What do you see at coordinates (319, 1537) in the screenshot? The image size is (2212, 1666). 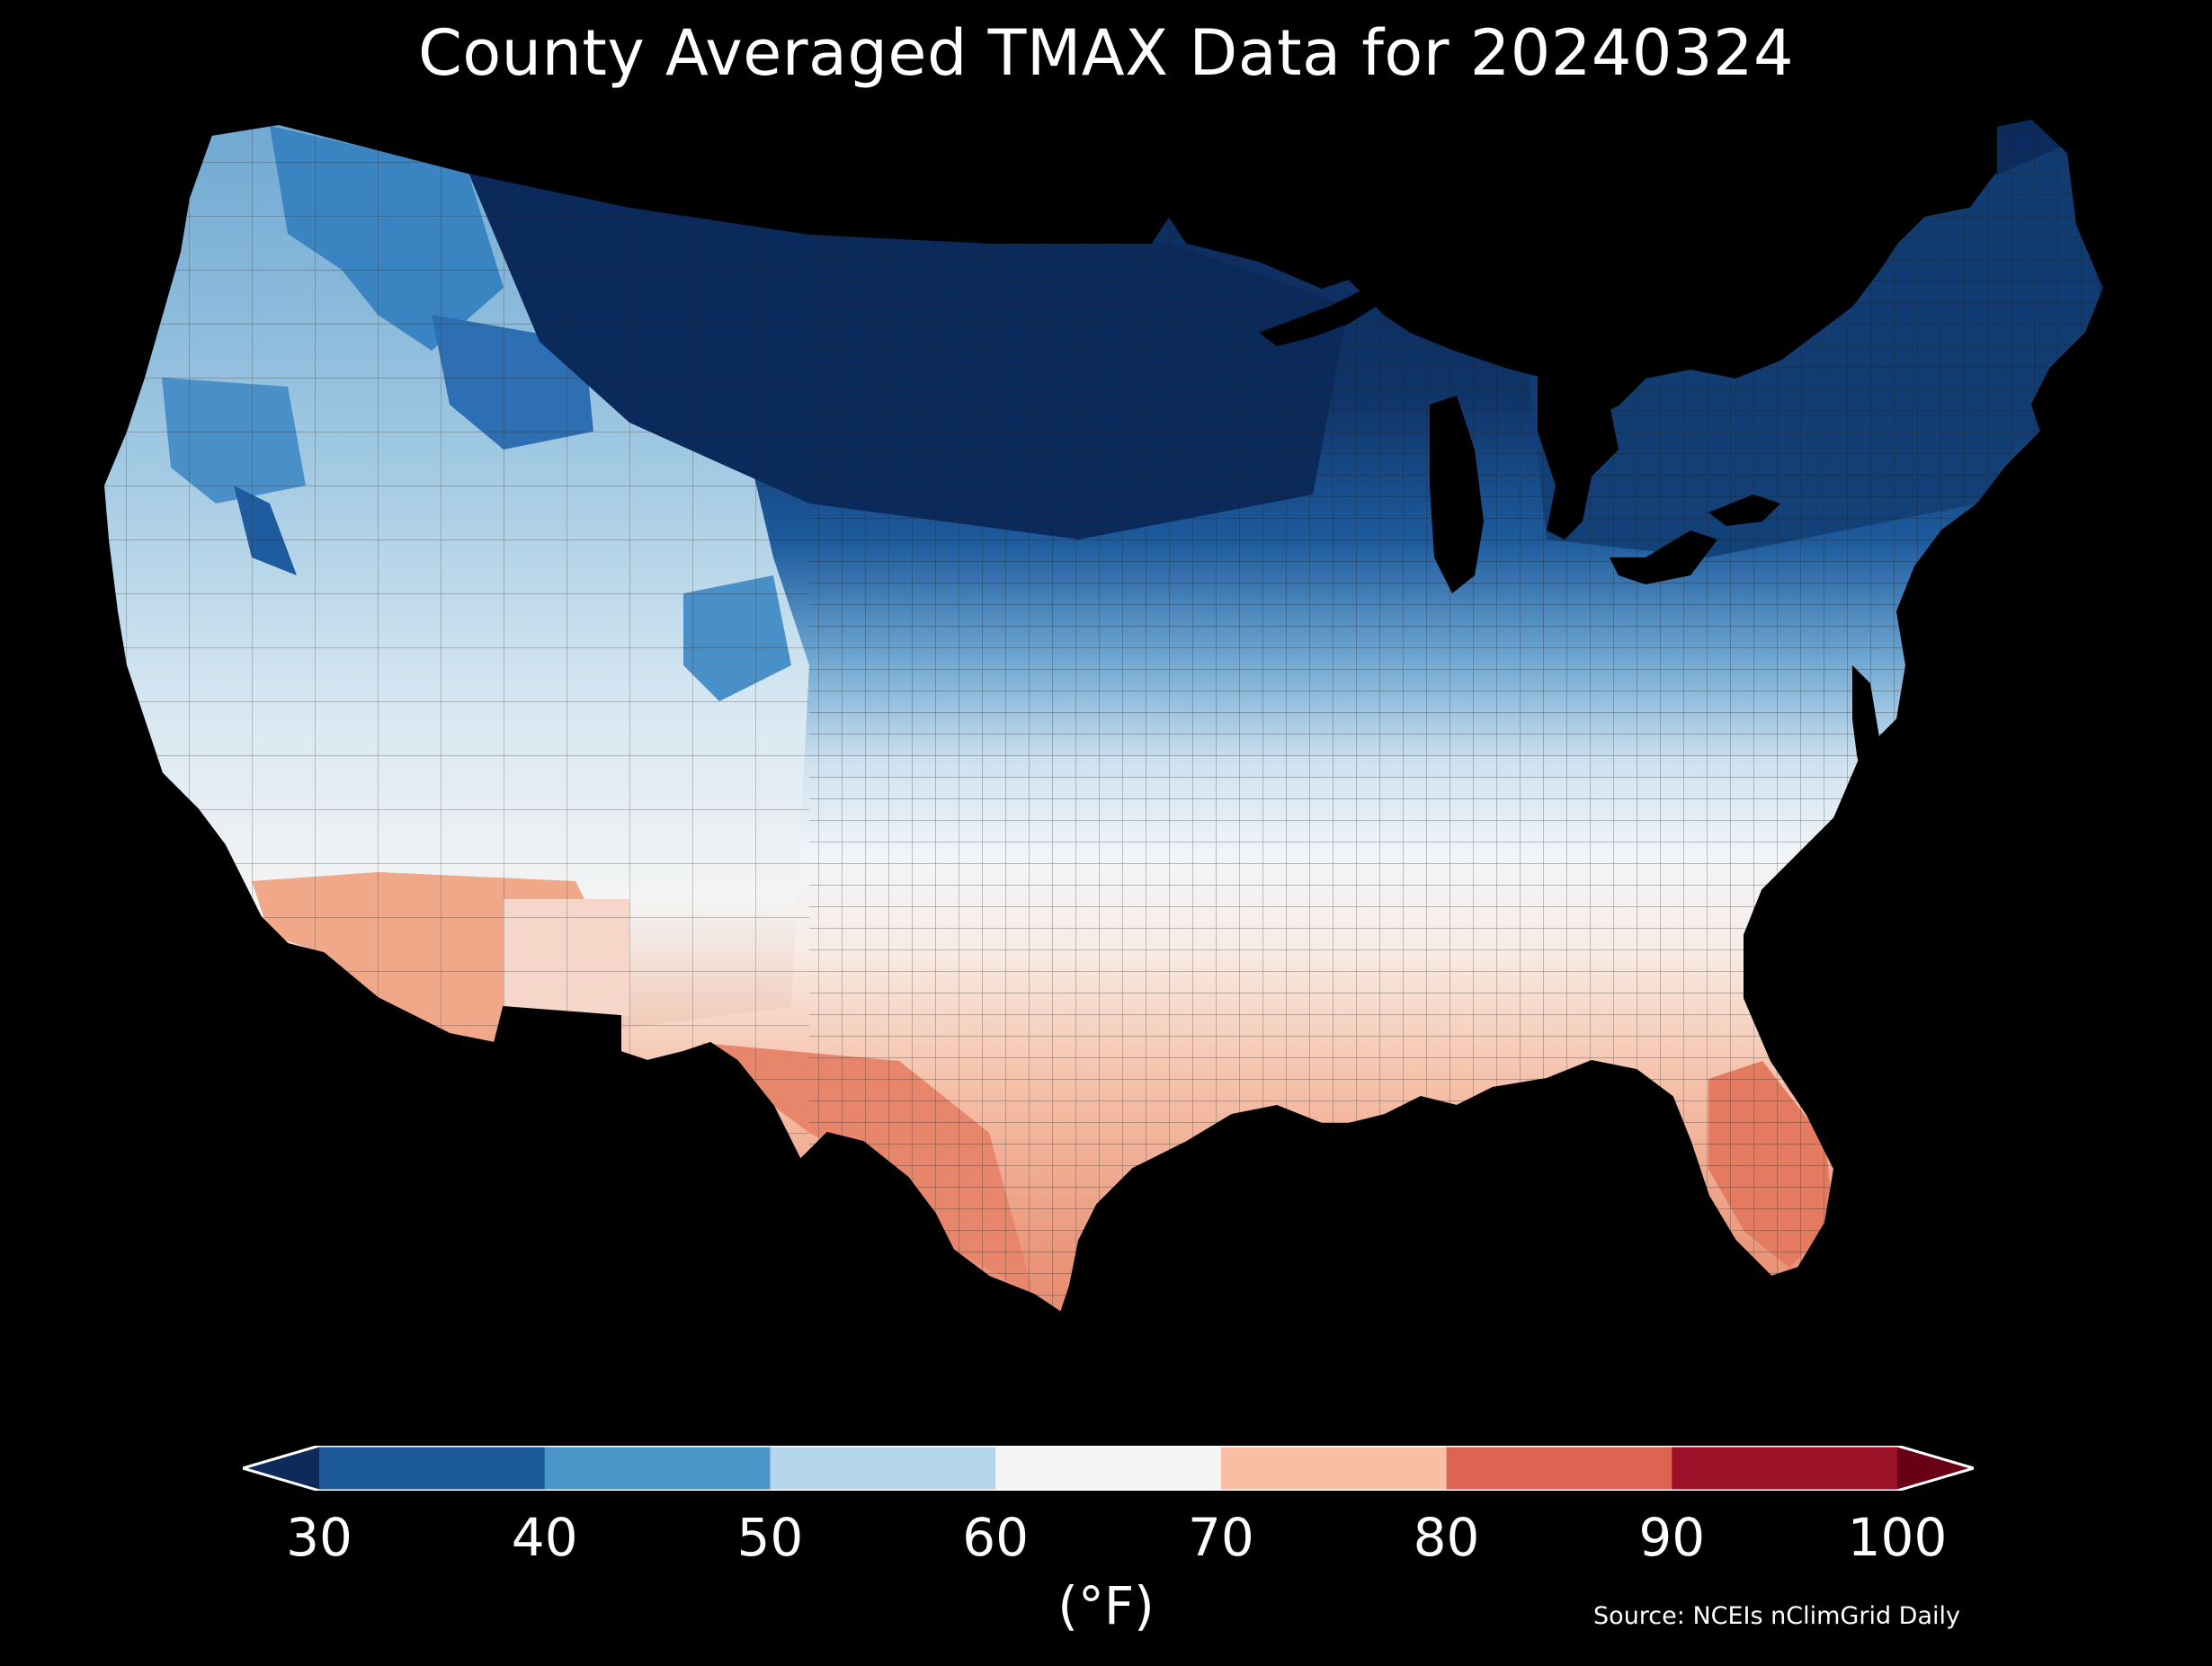 I see `colorbar-tick-label: 30` at bounding box center [319, 1537].